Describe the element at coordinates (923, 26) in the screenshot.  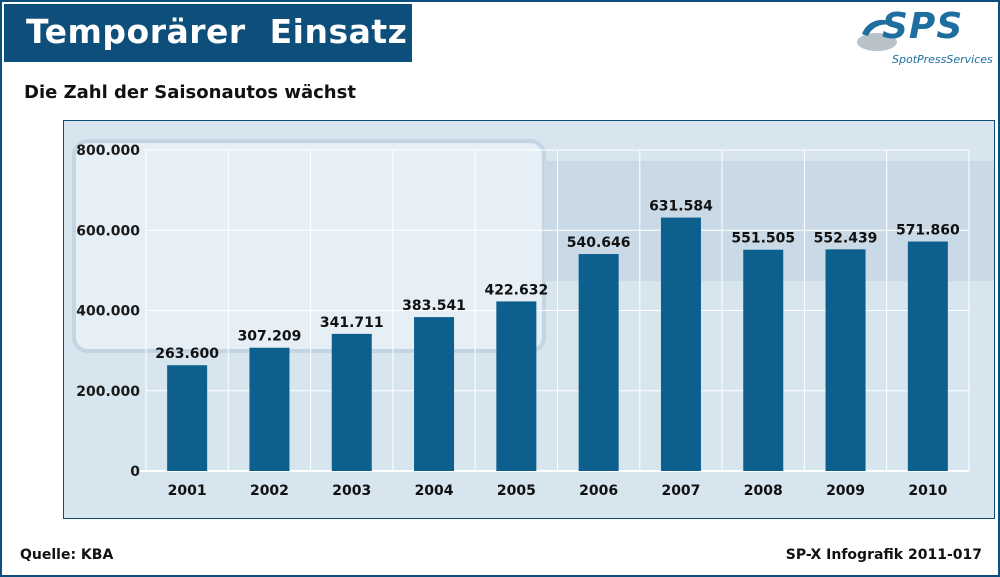
I see `logo-text: SPS` at that location.